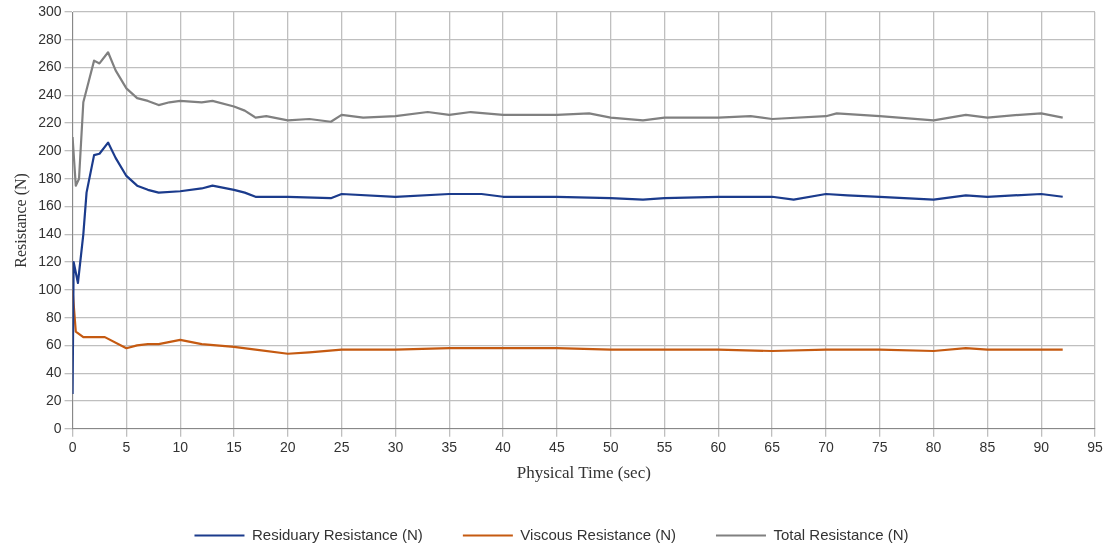  I want to click on x-tick-label: 65, so click(772, 447).